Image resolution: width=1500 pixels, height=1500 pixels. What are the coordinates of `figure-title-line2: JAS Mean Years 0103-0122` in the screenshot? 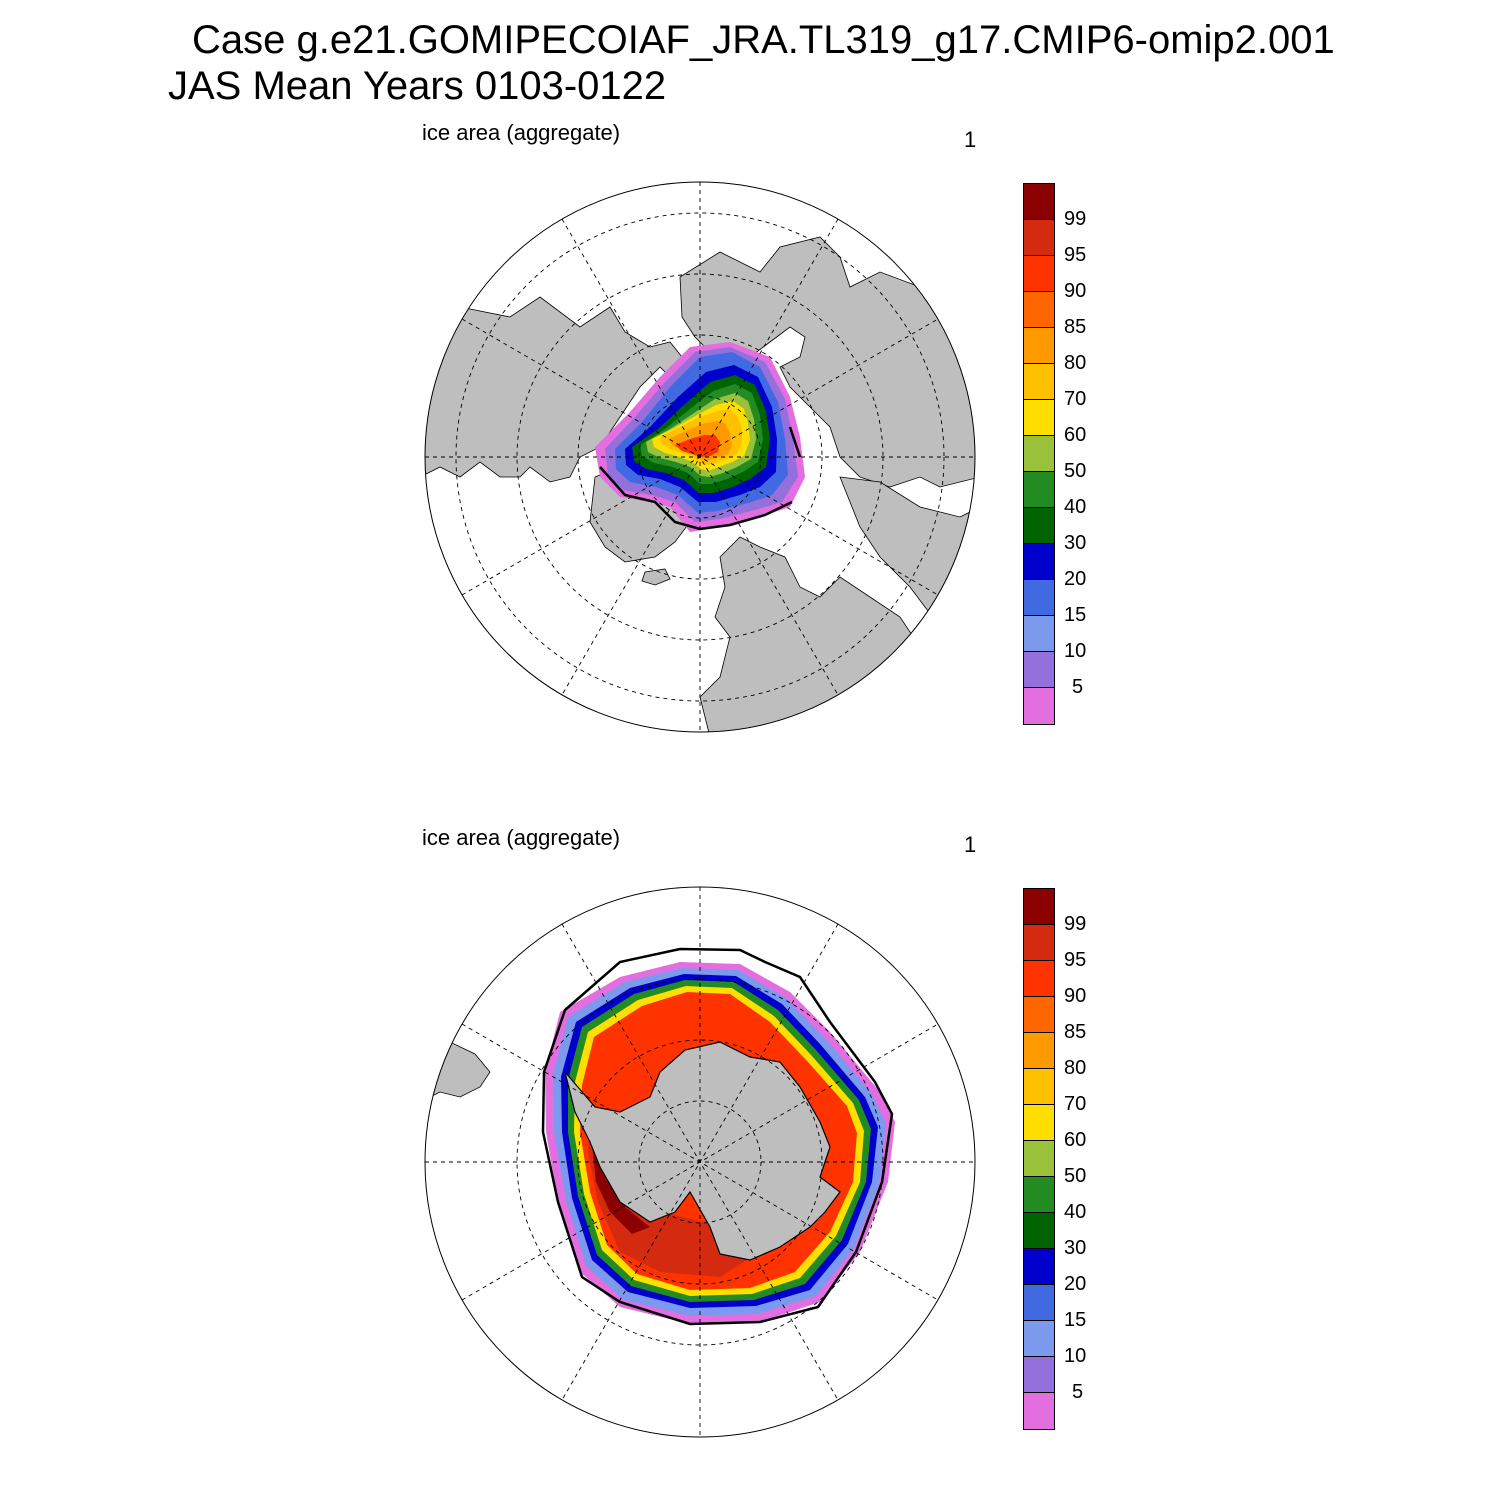 It's located at (417, 86).